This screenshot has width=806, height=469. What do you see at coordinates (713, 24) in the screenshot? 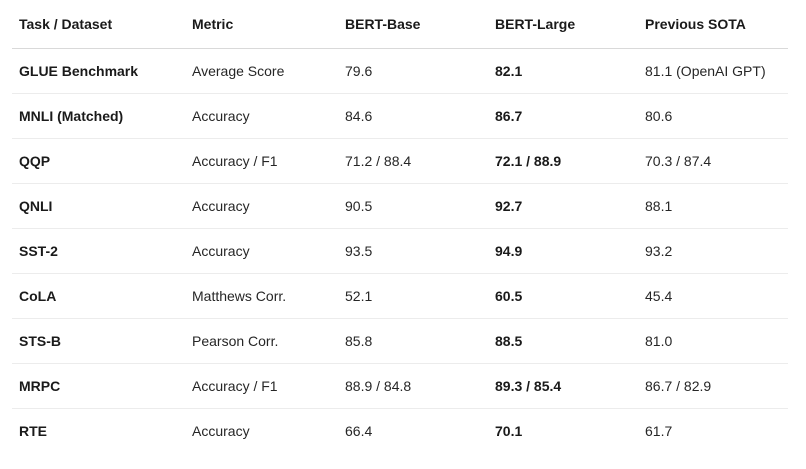
I see `header-previous-sota: Previous SOTA` at bounding box center [713, 24].